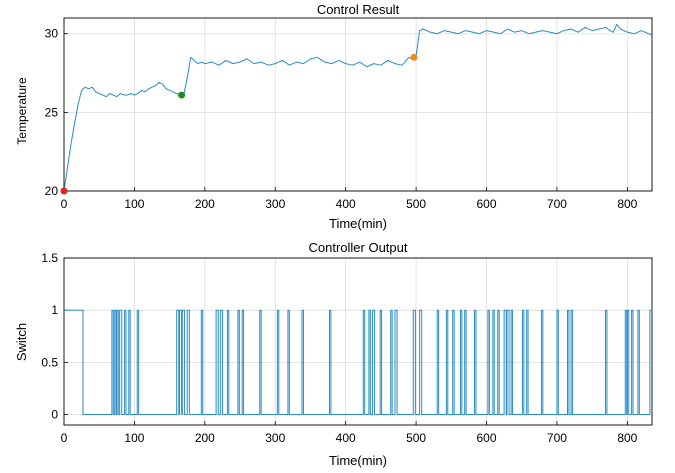 The image size is (675, 473). What do you see at coordinates (358, 460) in the screenshot?
I see `controller-output-xlabel: Time(min)` at bounding box center [358, 460].